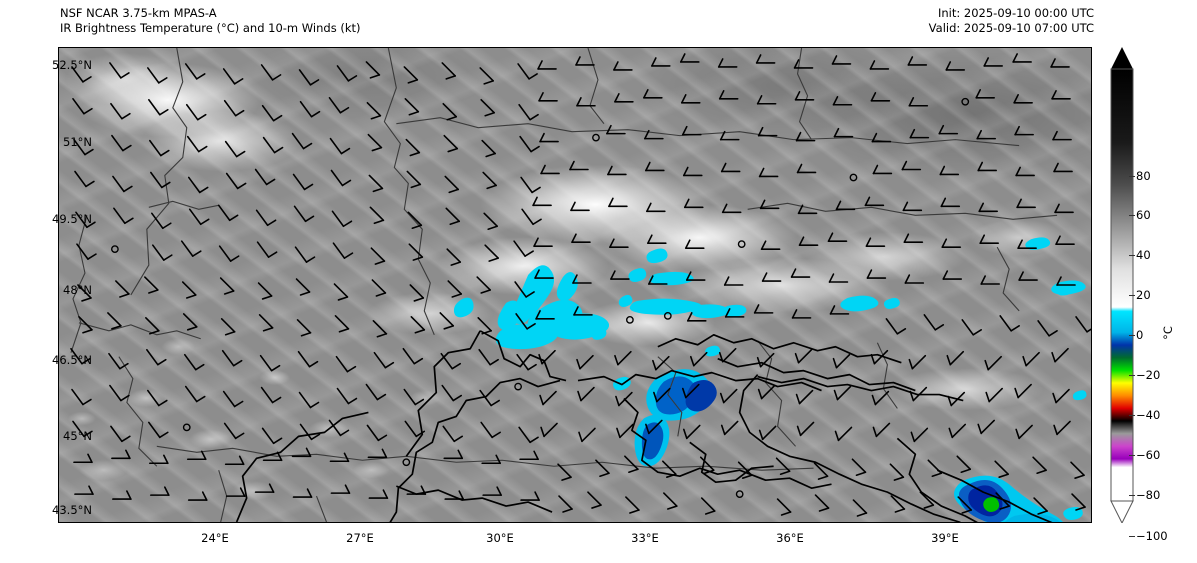 The width and height of the screenshot is (1197, 563). What do you see at coordinates (665, 418) in the screenshot?
I see `crimea-cell-cold-tops` at bounding box center [665, 418].